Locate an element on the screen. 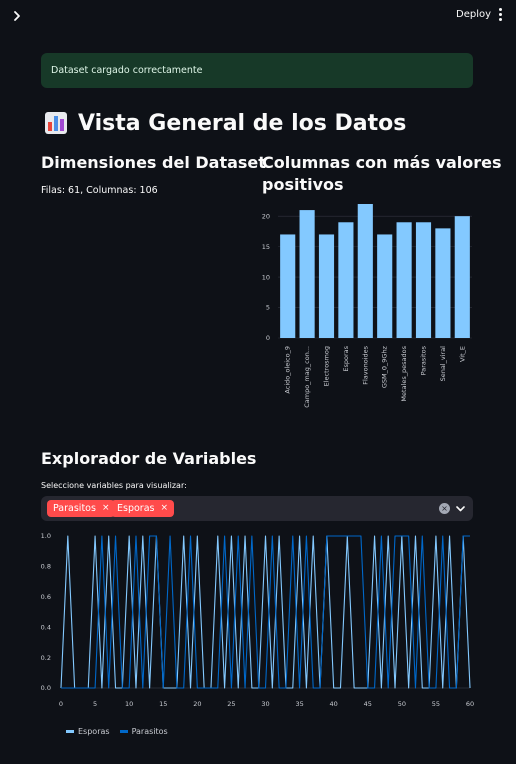 The height and width of the screenshot is (764, 516). x-tick-label: Acido_oleico_9 is located at coordinates (288, 370).